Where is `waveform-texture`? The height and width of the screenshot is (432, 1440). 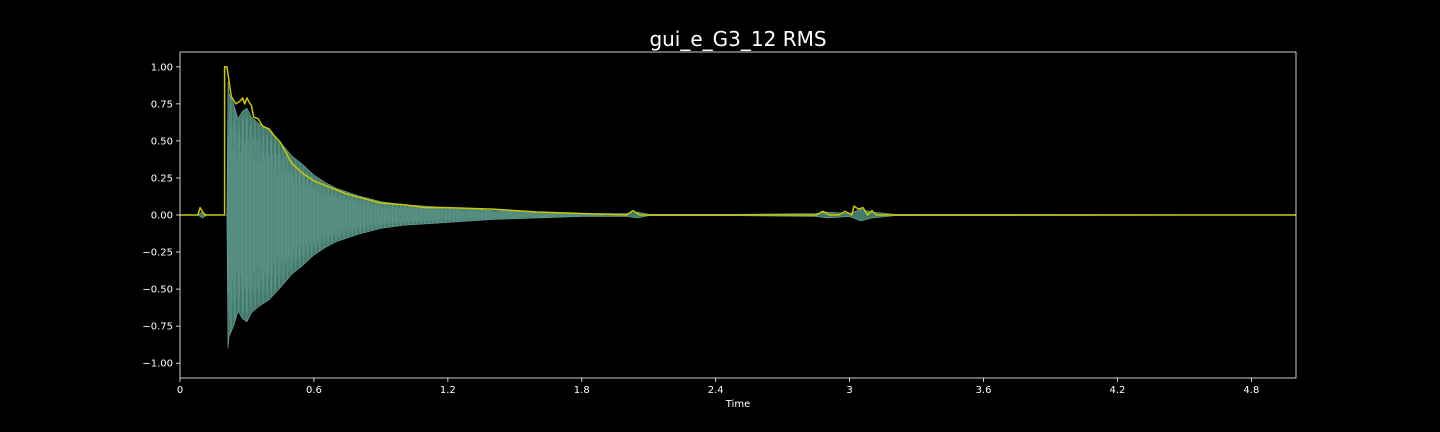
waveform-texture is located at coordinates (416, 215).